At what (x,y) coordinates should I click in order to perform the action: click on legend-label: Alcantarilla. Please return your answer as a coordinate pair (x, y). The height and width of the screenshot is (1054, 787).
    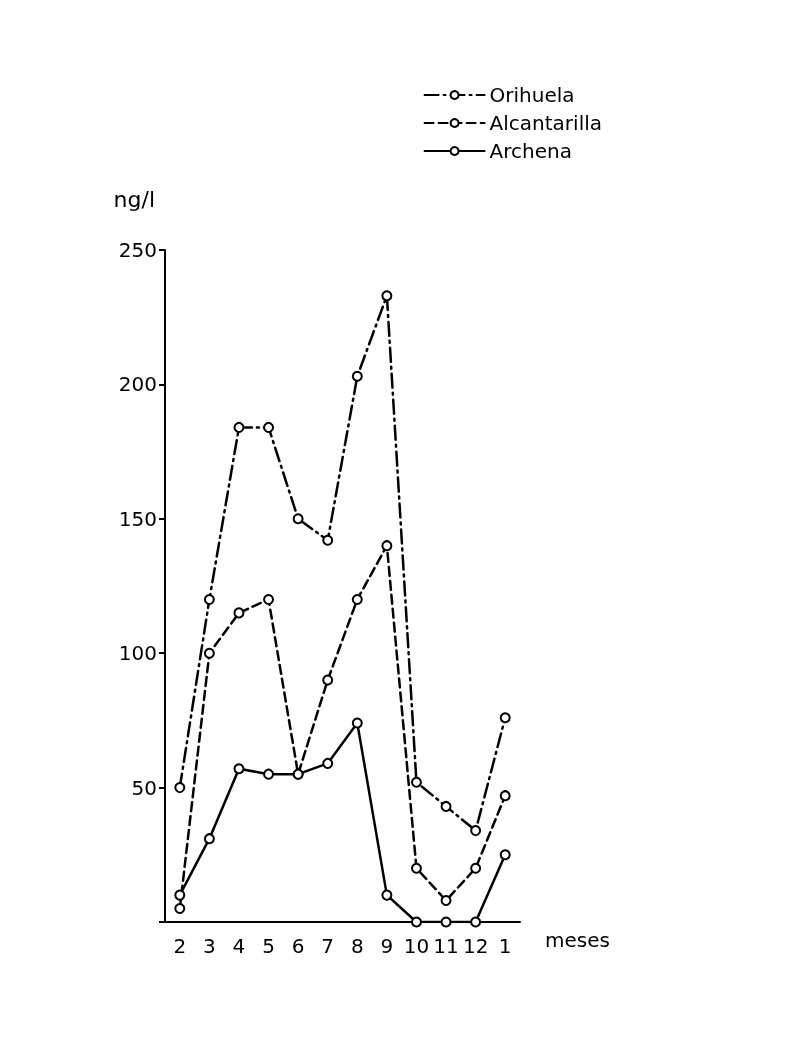
    Looking at the image, I should click on (546, 123).